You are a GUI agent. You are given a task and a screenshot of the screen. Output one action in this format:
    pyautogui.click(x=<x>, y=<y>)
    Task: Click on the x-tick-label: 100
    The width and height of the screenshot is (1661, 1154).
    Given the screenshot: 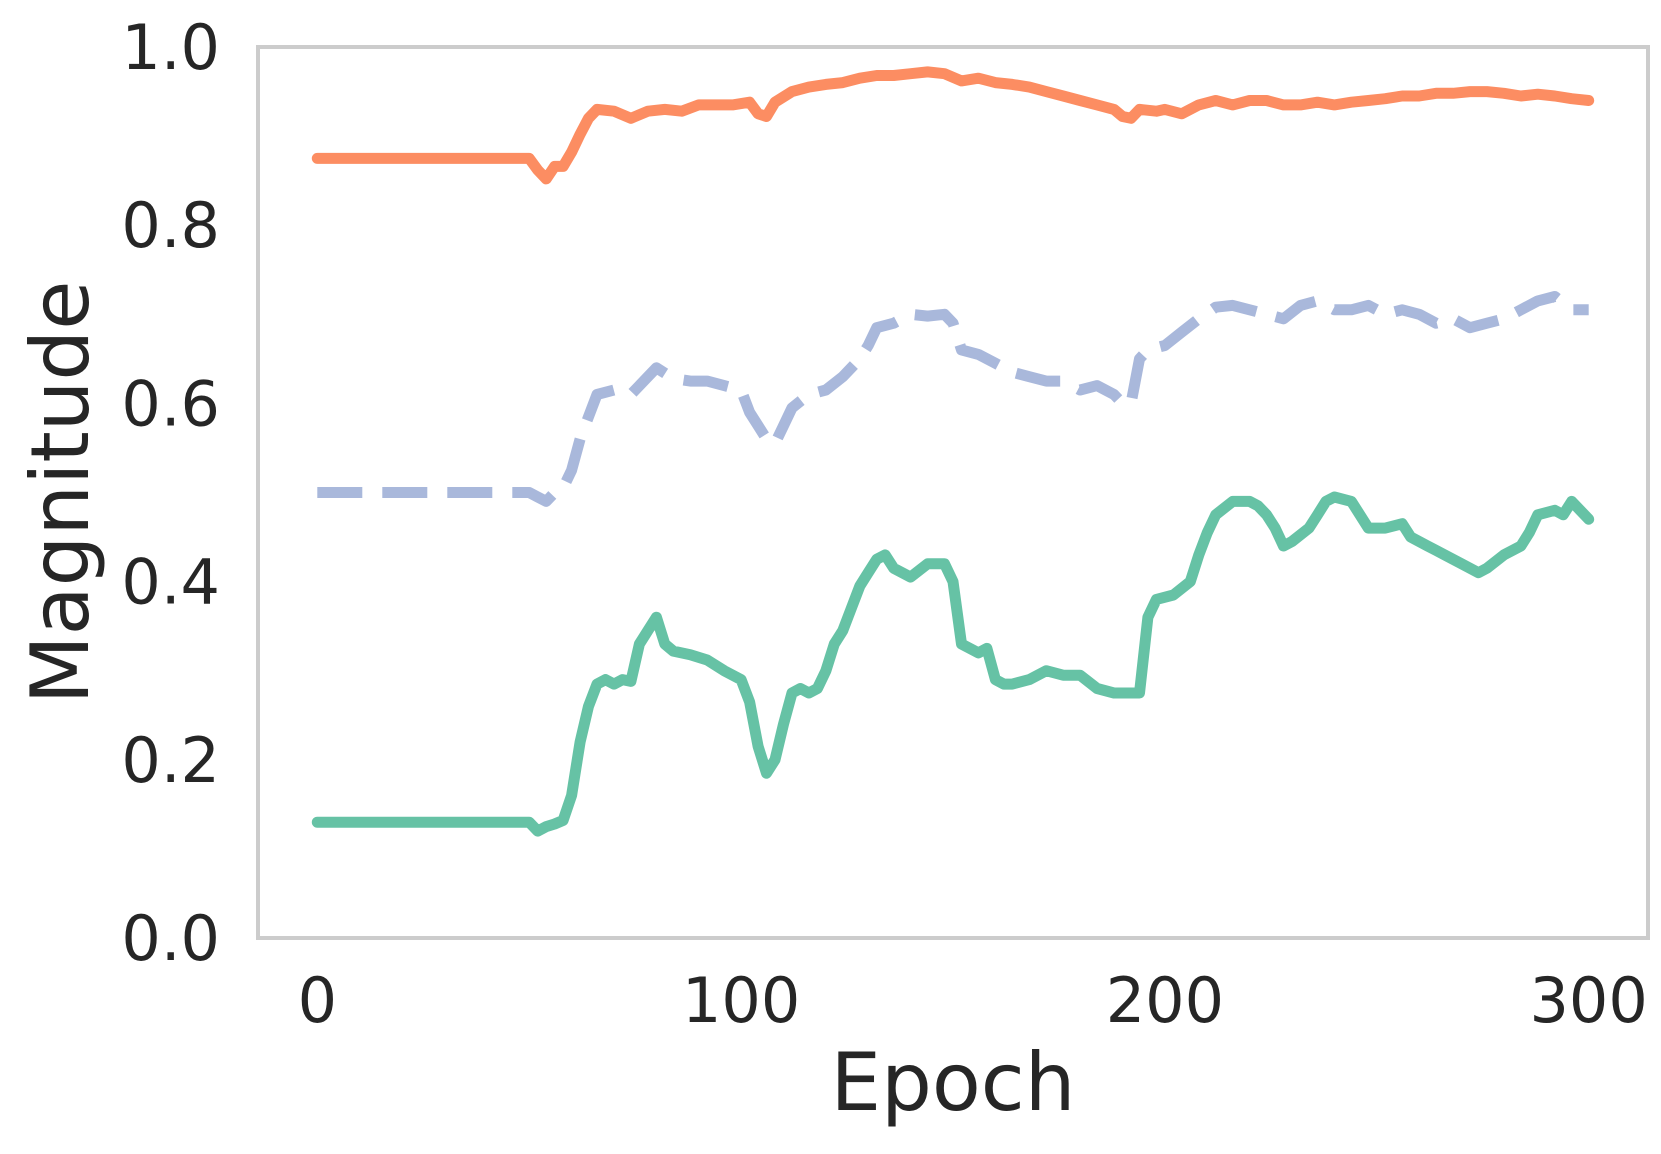 What is the action you would take?
    pyautogui.click(x=741, y=1000)
    